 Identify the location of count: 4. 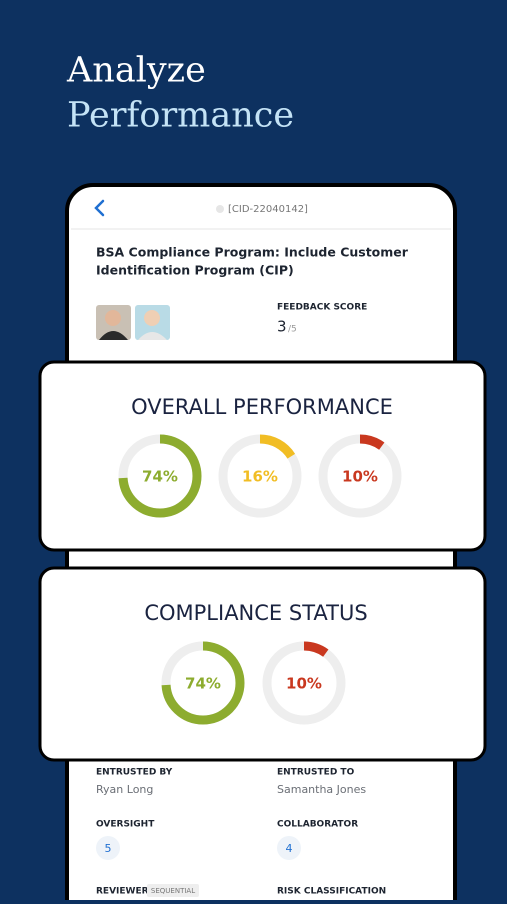
(289, 848).